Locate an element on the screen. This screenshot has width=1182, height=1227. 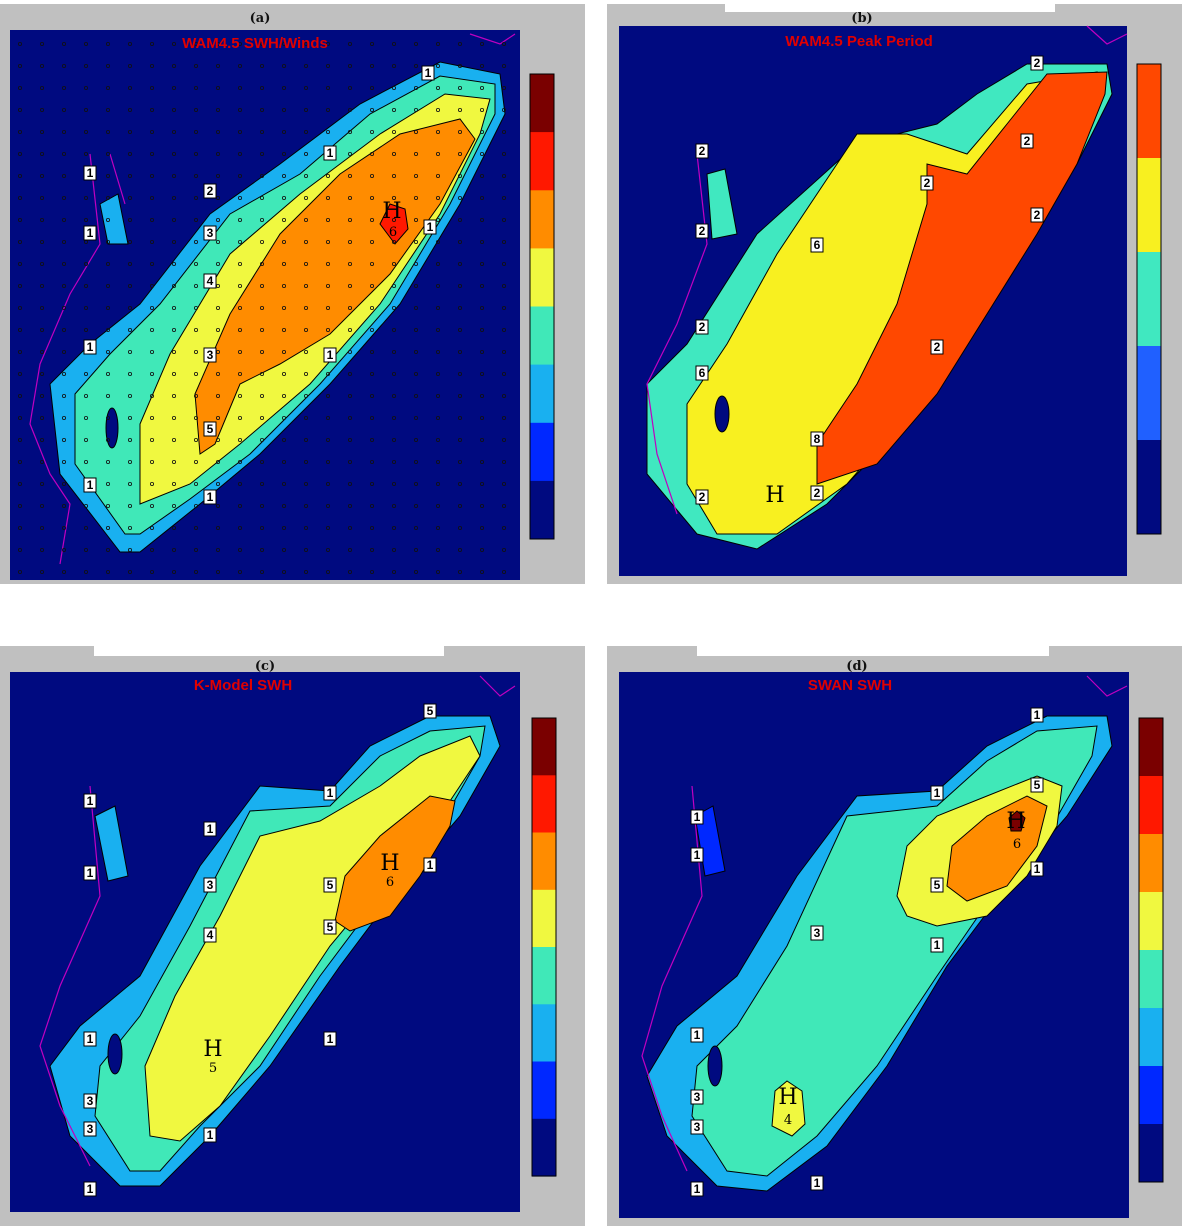
contour-label: 3 is located at coordinates (90, 1129).